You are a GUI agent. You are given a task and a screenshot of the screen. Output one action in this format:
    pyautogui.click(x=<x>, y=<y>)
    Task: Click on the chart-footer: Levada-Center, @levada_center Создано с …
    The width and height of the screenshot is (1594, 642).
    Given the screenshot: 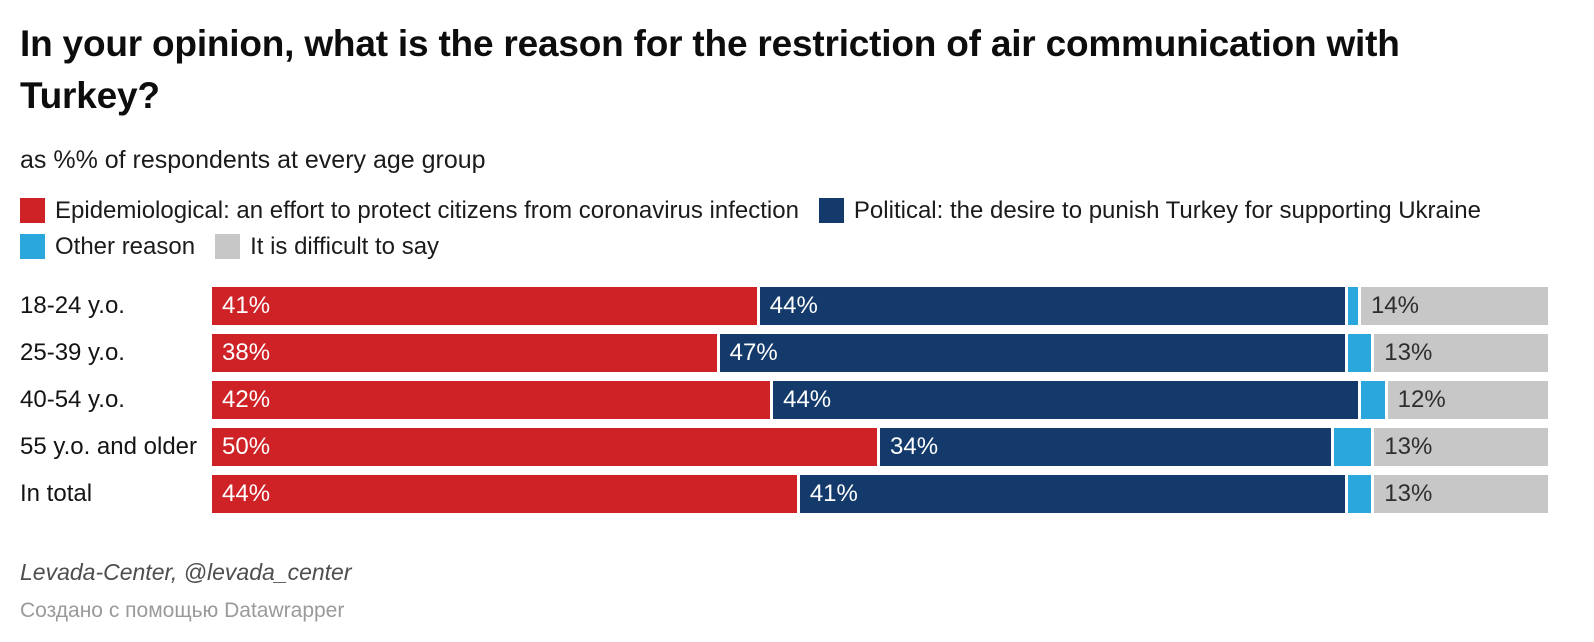 What is the action you would take?
    pyautogui.click(x=797, y=591)
    